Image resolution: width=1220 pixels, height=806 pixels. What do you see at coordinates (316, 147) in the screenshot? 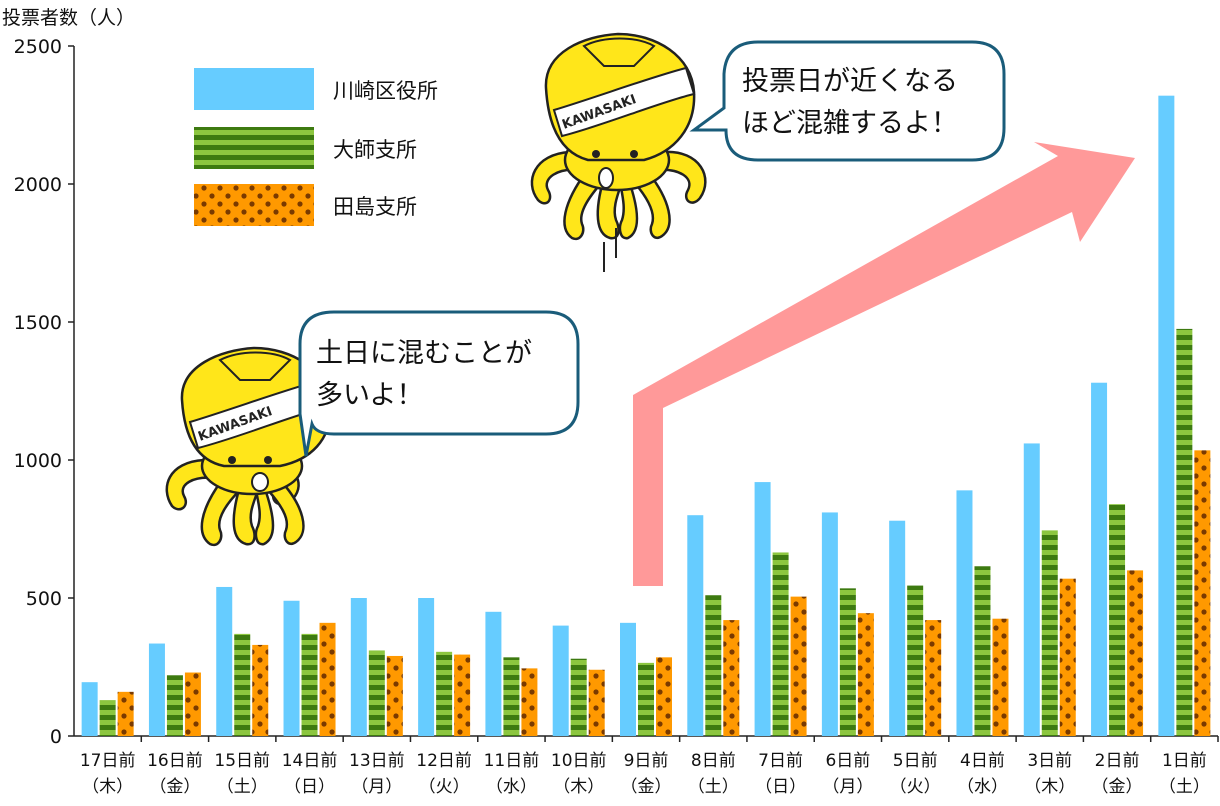
I see `legend: 川崎区役所 大師支所 田島支所` at bounding box center [316, 147].